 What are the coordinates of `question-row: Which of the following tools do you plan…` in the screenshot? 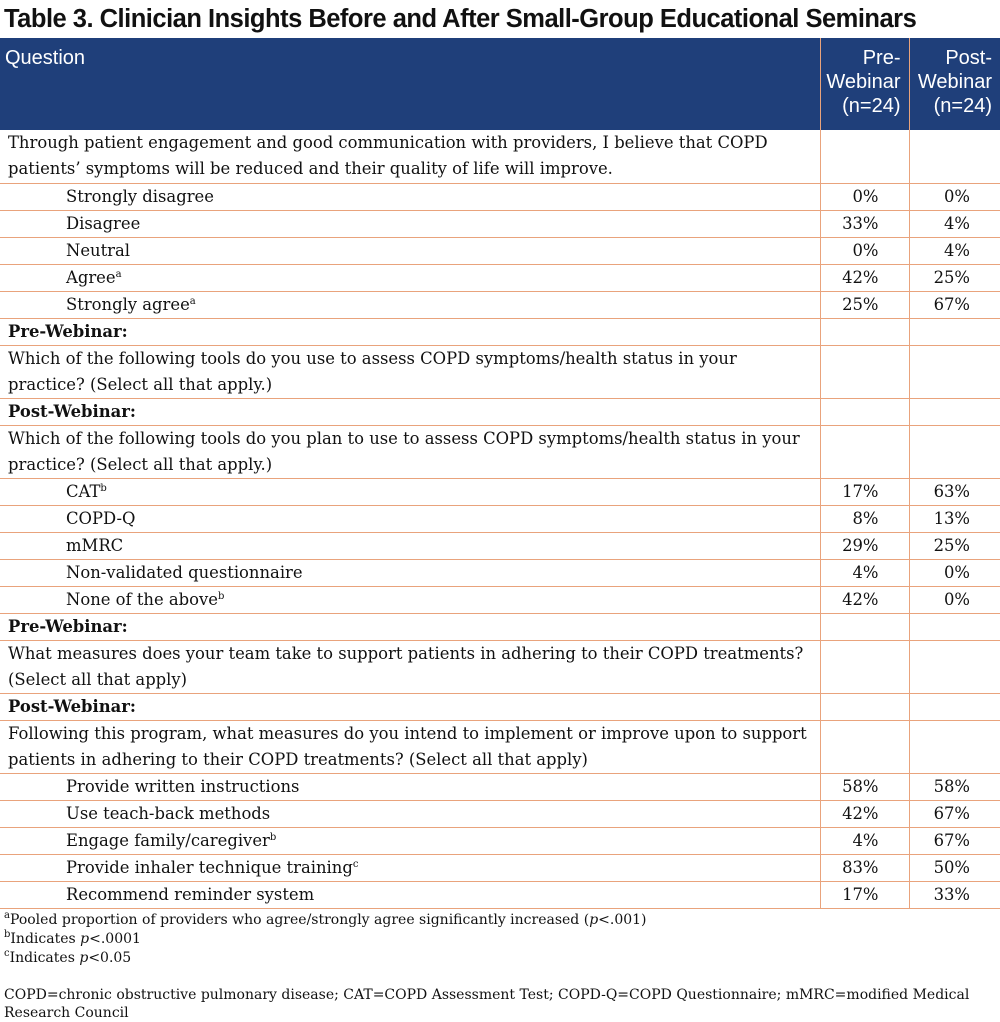 It's located at (500, 452).